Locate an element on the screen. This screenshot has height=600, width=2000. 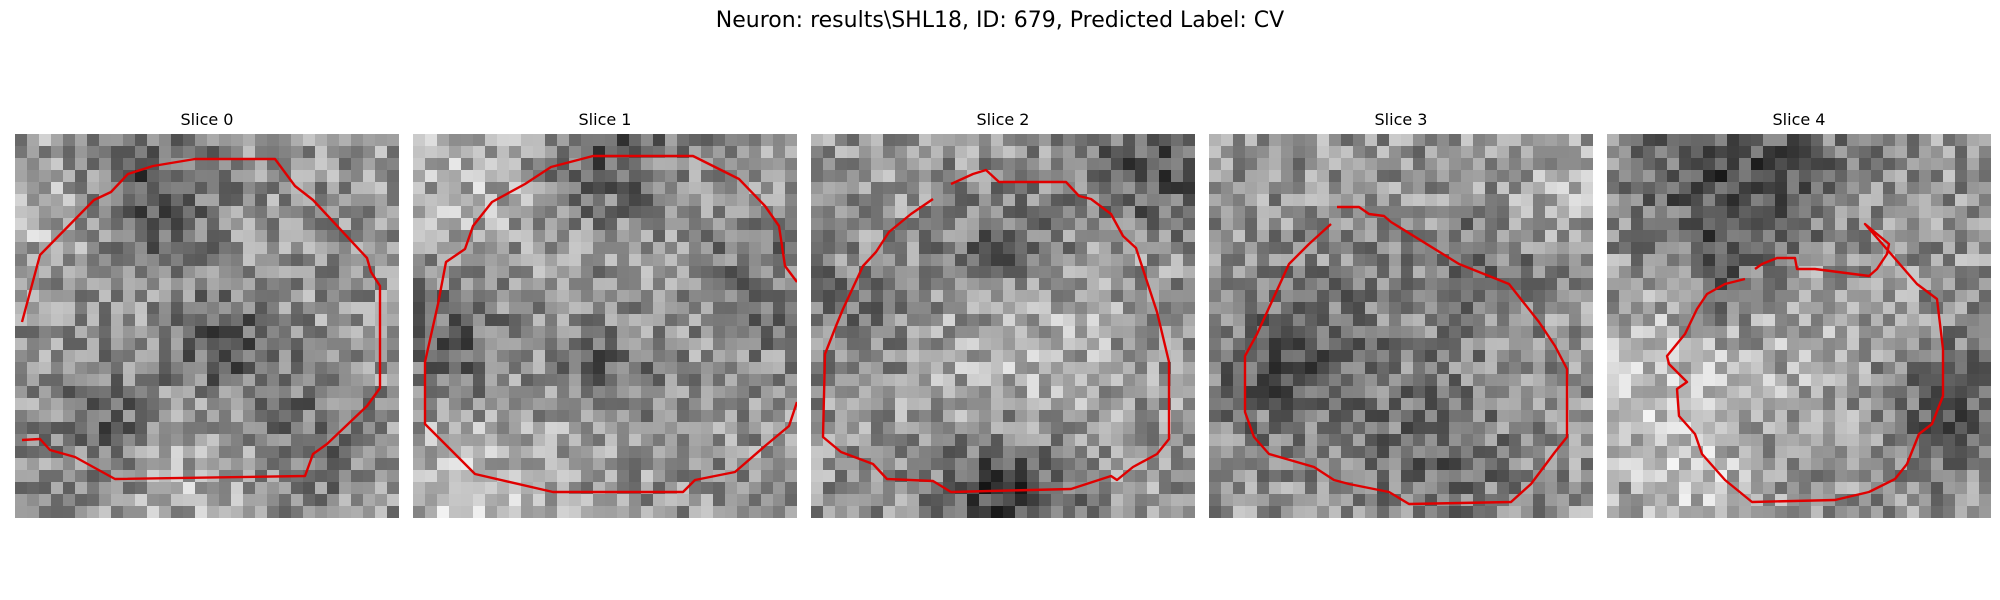
slice-panel-1: Slice 1 is located at coordinates (605, 314).